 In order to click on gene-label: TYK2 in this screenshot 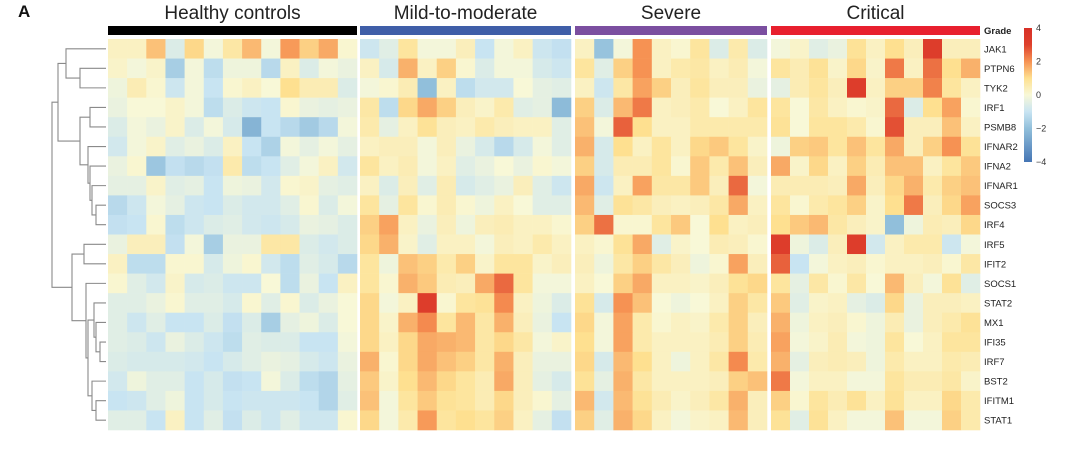, I will do `click(996, 88)`.